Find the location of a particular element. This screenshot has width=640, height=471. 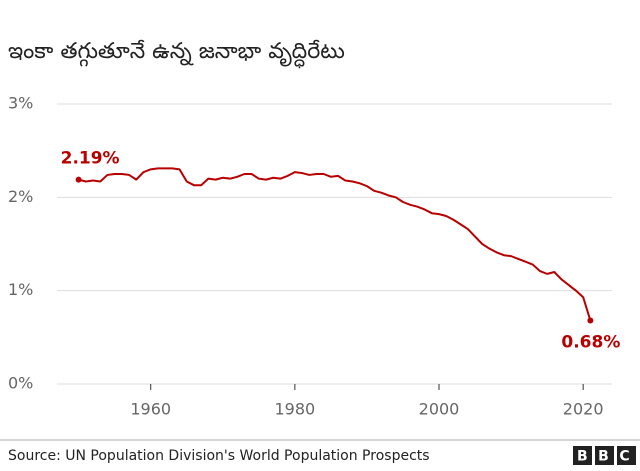

data-label: 2.19% is located at coordinates (90, 159).